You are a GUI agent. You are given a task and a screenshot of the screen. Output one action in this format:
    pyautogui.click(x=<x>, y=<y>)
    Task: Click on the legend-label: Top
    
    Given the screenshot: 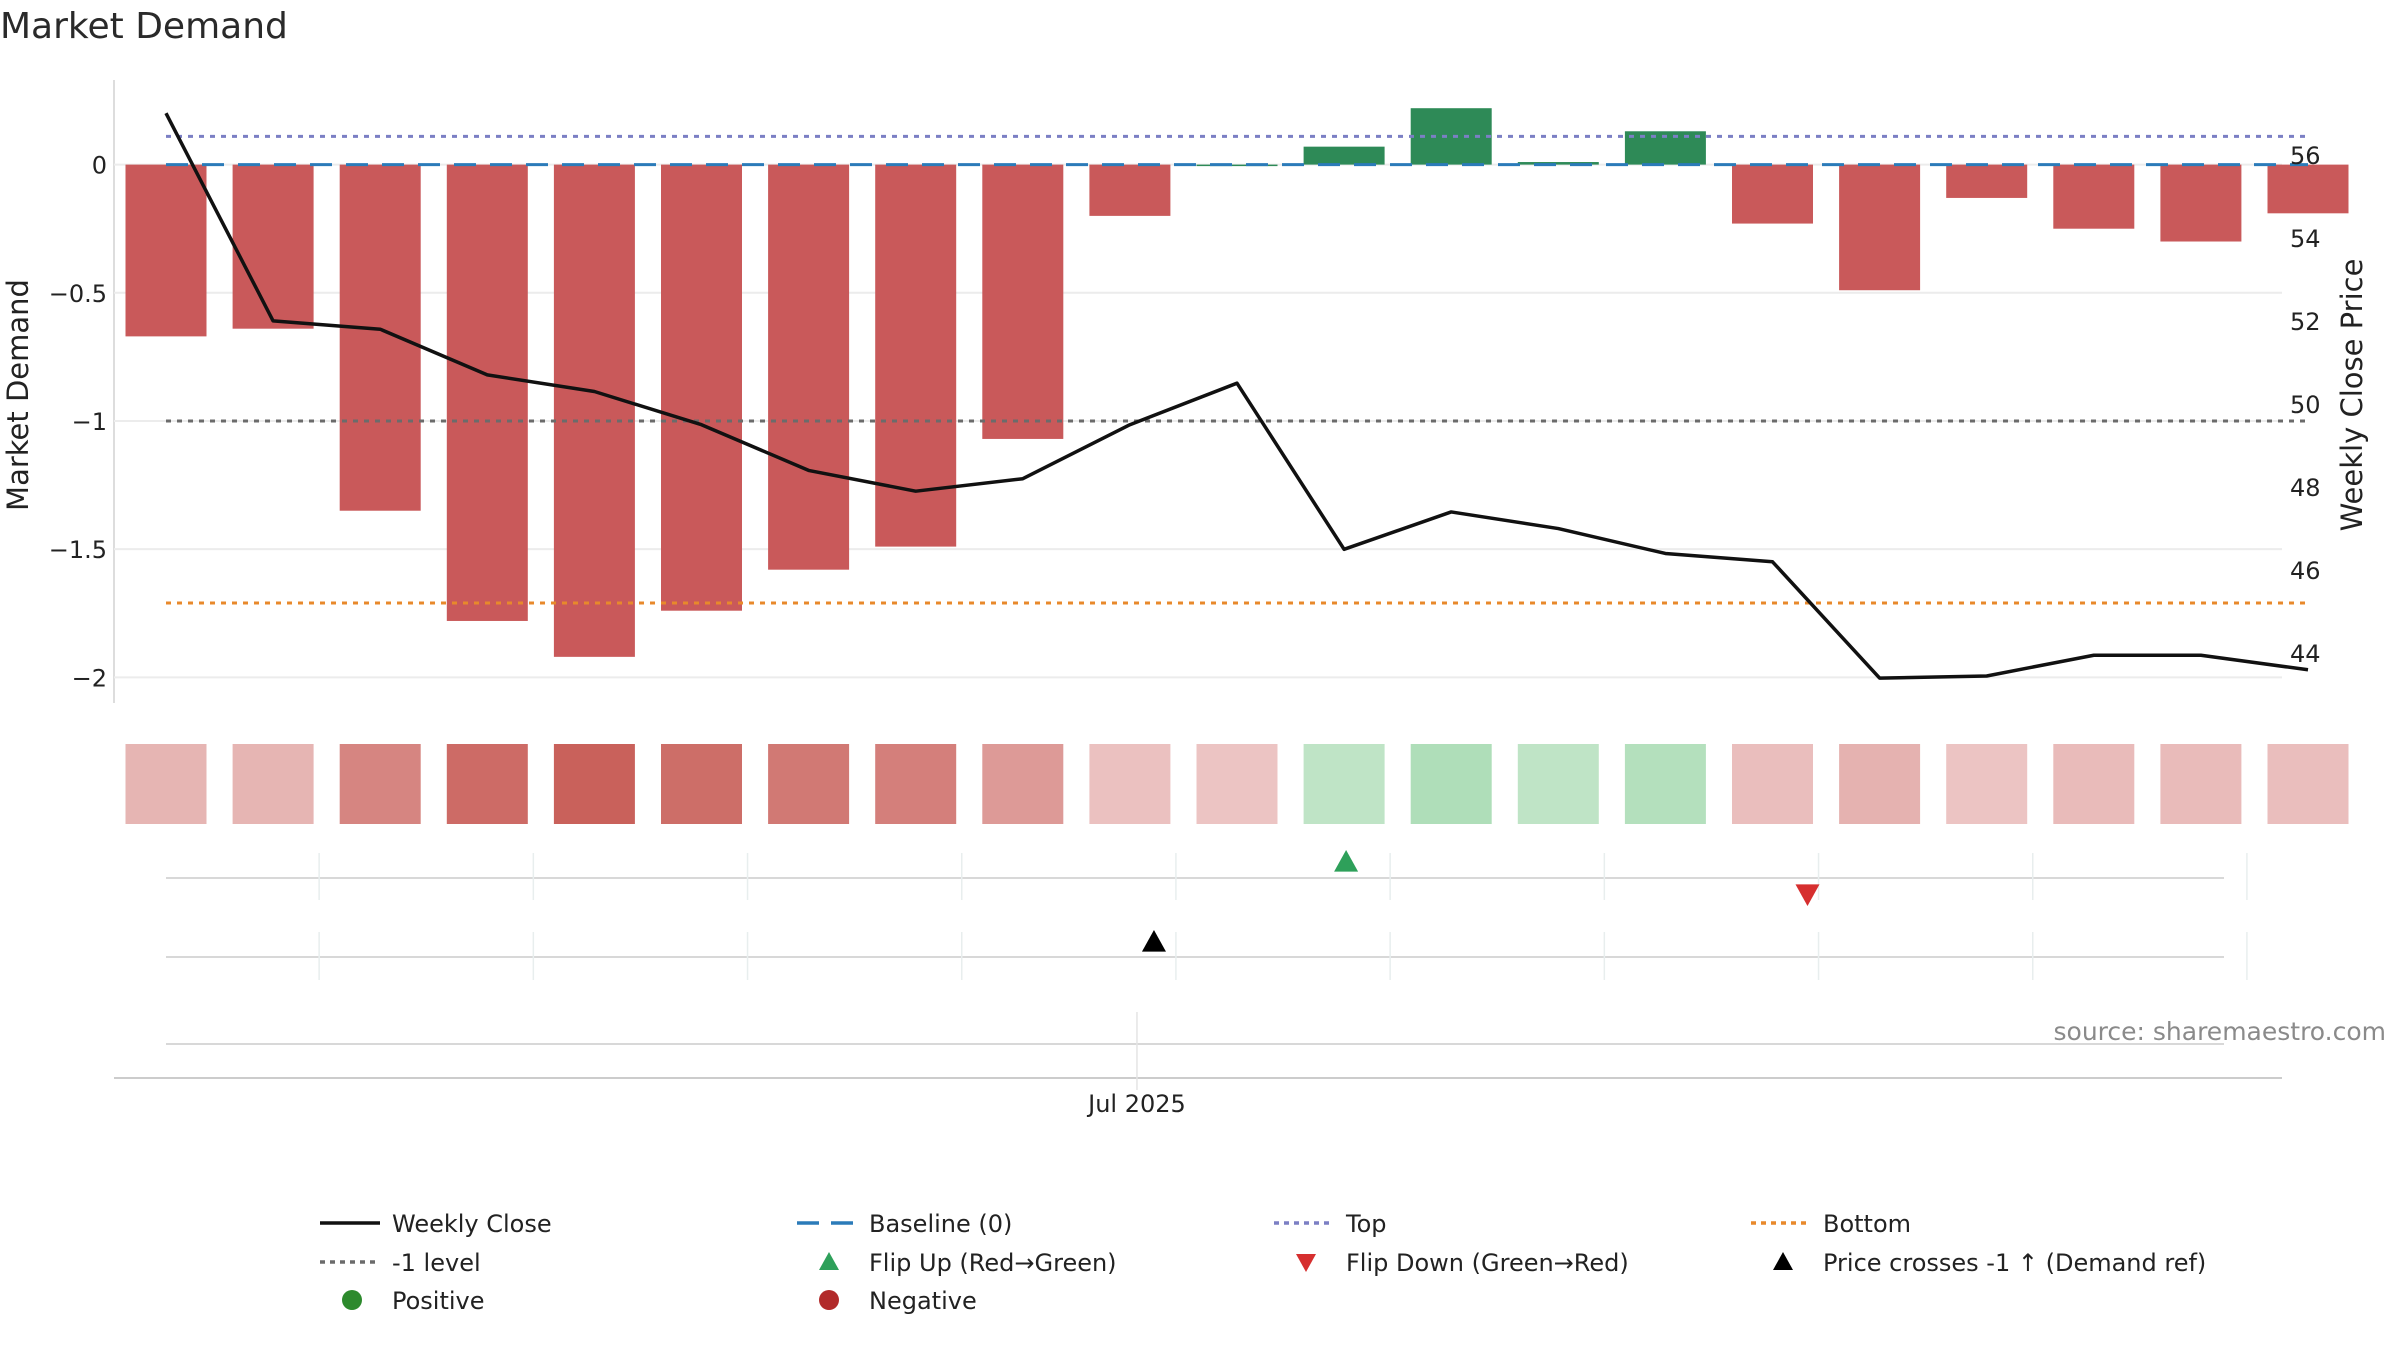 What is the action you would take?
    pyautogui.click(x=1366, y=1224)
    